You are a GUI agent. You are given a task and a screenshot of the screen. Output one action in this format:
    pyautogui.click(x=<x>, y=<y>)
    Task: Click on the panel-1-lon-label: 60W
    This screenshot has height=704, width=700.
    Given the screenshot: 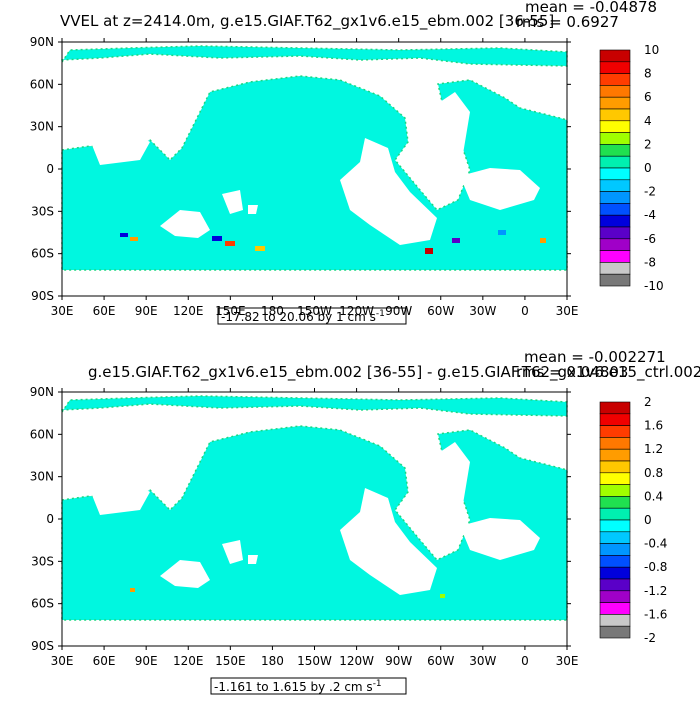 What is the action you would take?
    pyautogui.click(x=440, y=311)
    